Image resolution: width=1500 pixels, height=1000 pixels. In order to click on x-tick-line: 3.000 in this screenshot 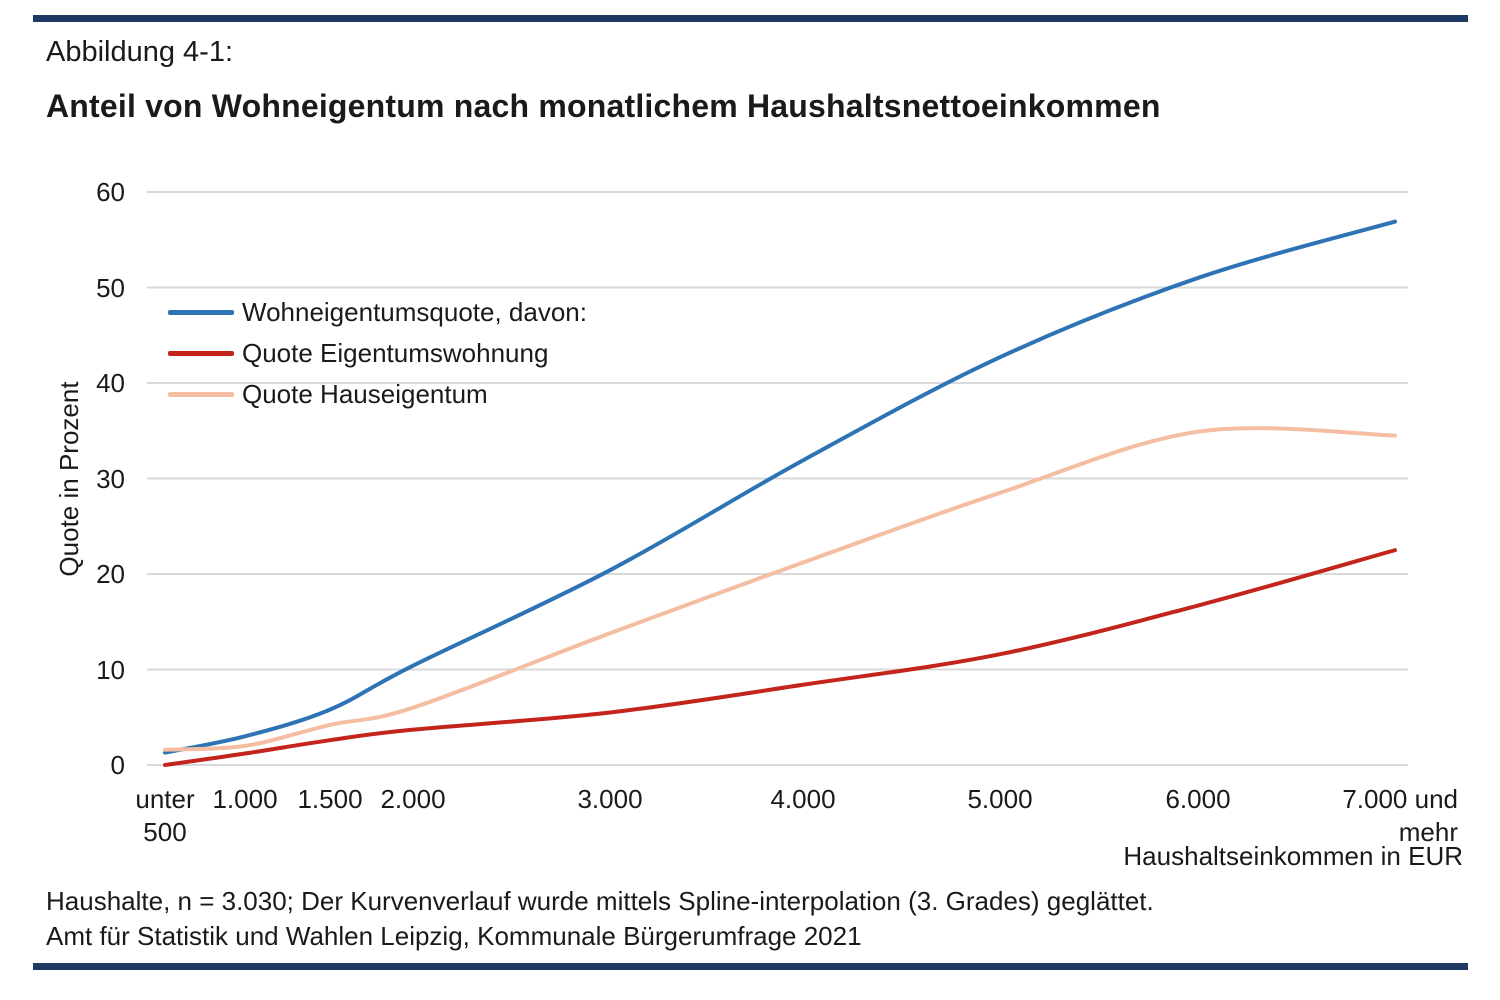, I will do `click(610, 799)`.